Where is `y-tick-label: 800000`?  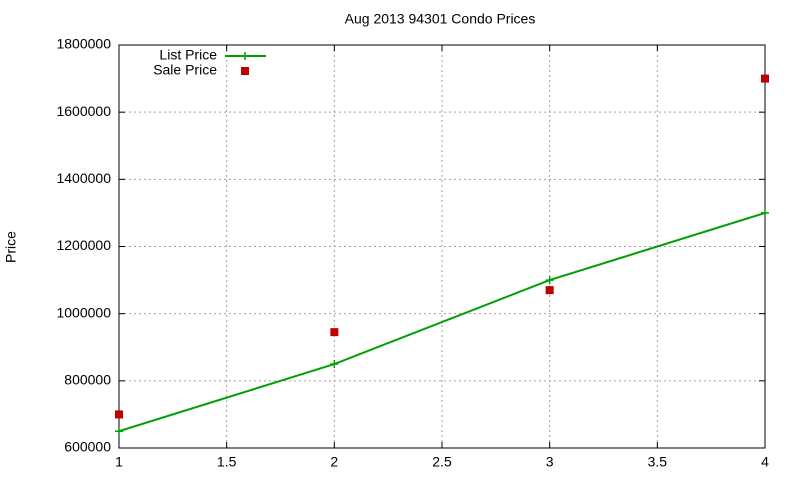 y-tick-label: 800000 is located at coordinates (87, 380).